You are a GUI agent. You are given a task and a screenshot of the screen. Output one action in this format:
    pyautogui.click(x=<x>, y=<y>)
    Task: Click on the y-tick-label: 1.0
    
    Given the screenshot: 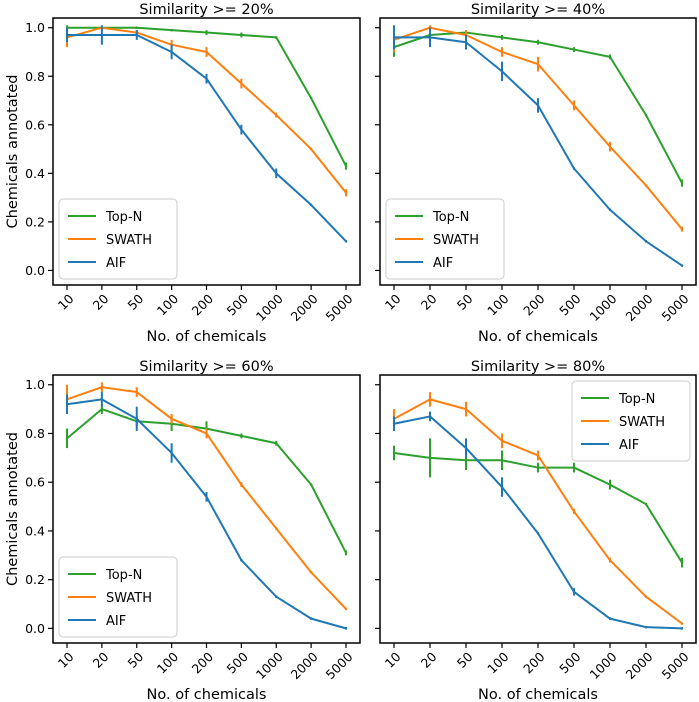 What is the action you would take?
    pyautogui.click(x=35, y=384)
    